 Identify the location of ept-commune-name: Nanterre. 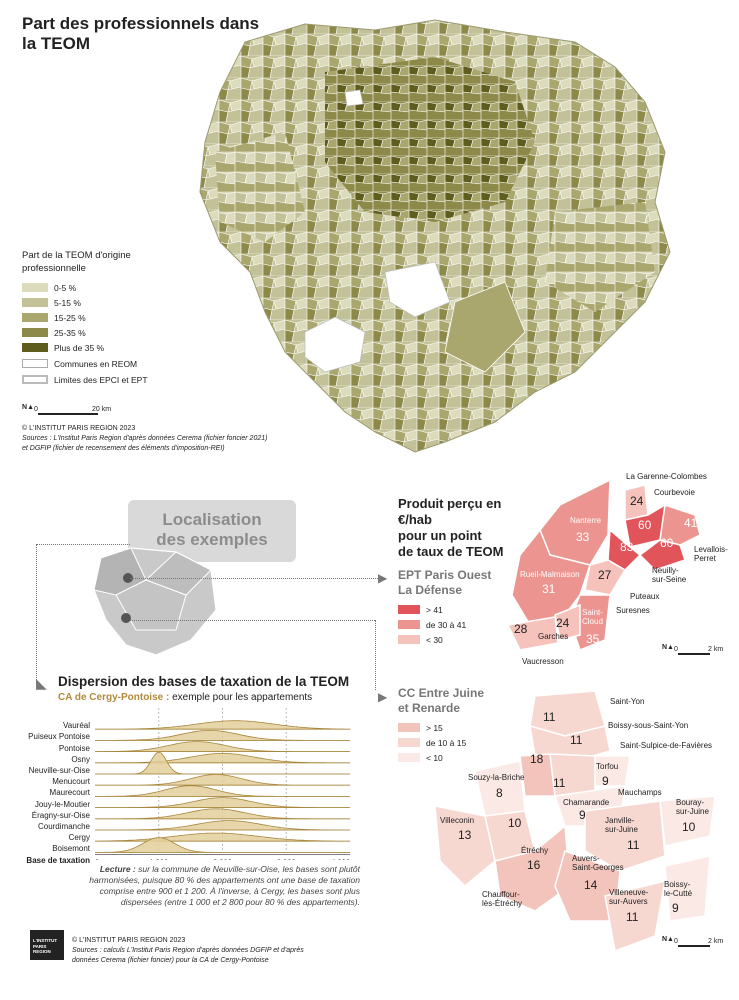
(586, 520).